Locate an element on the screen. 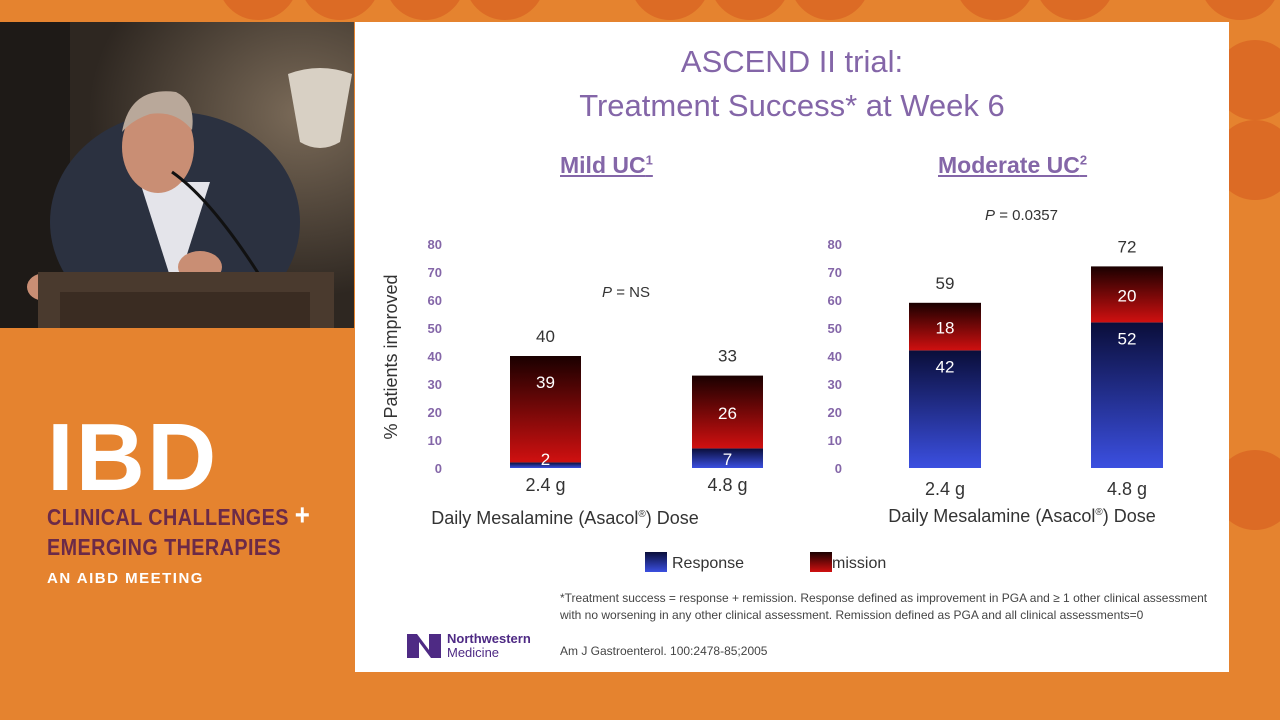 This screenshot has width=1280, height=720. data-label-response: 7 is located at coordinates (727, 459).